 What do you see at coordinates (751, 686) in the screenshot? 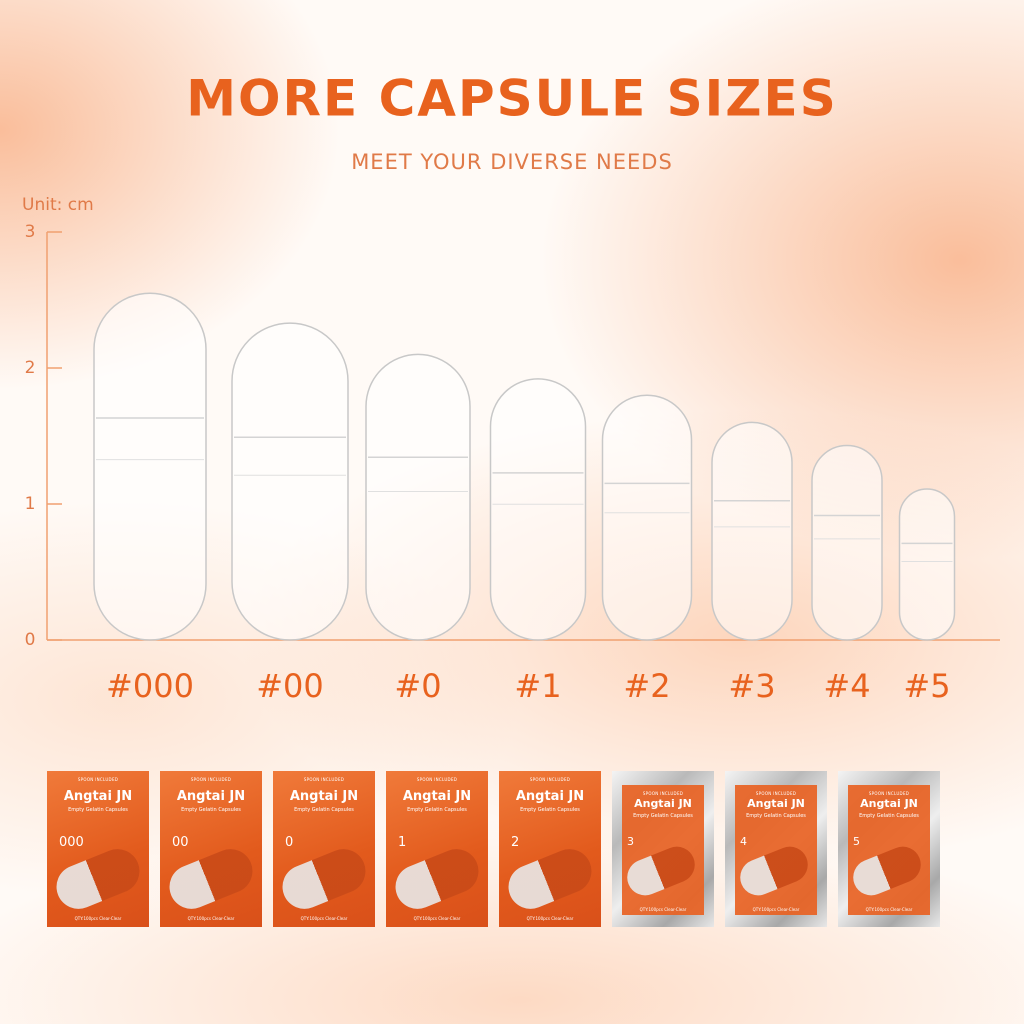
I see `x-tick-label: #3` at bounding box center [751, 686].